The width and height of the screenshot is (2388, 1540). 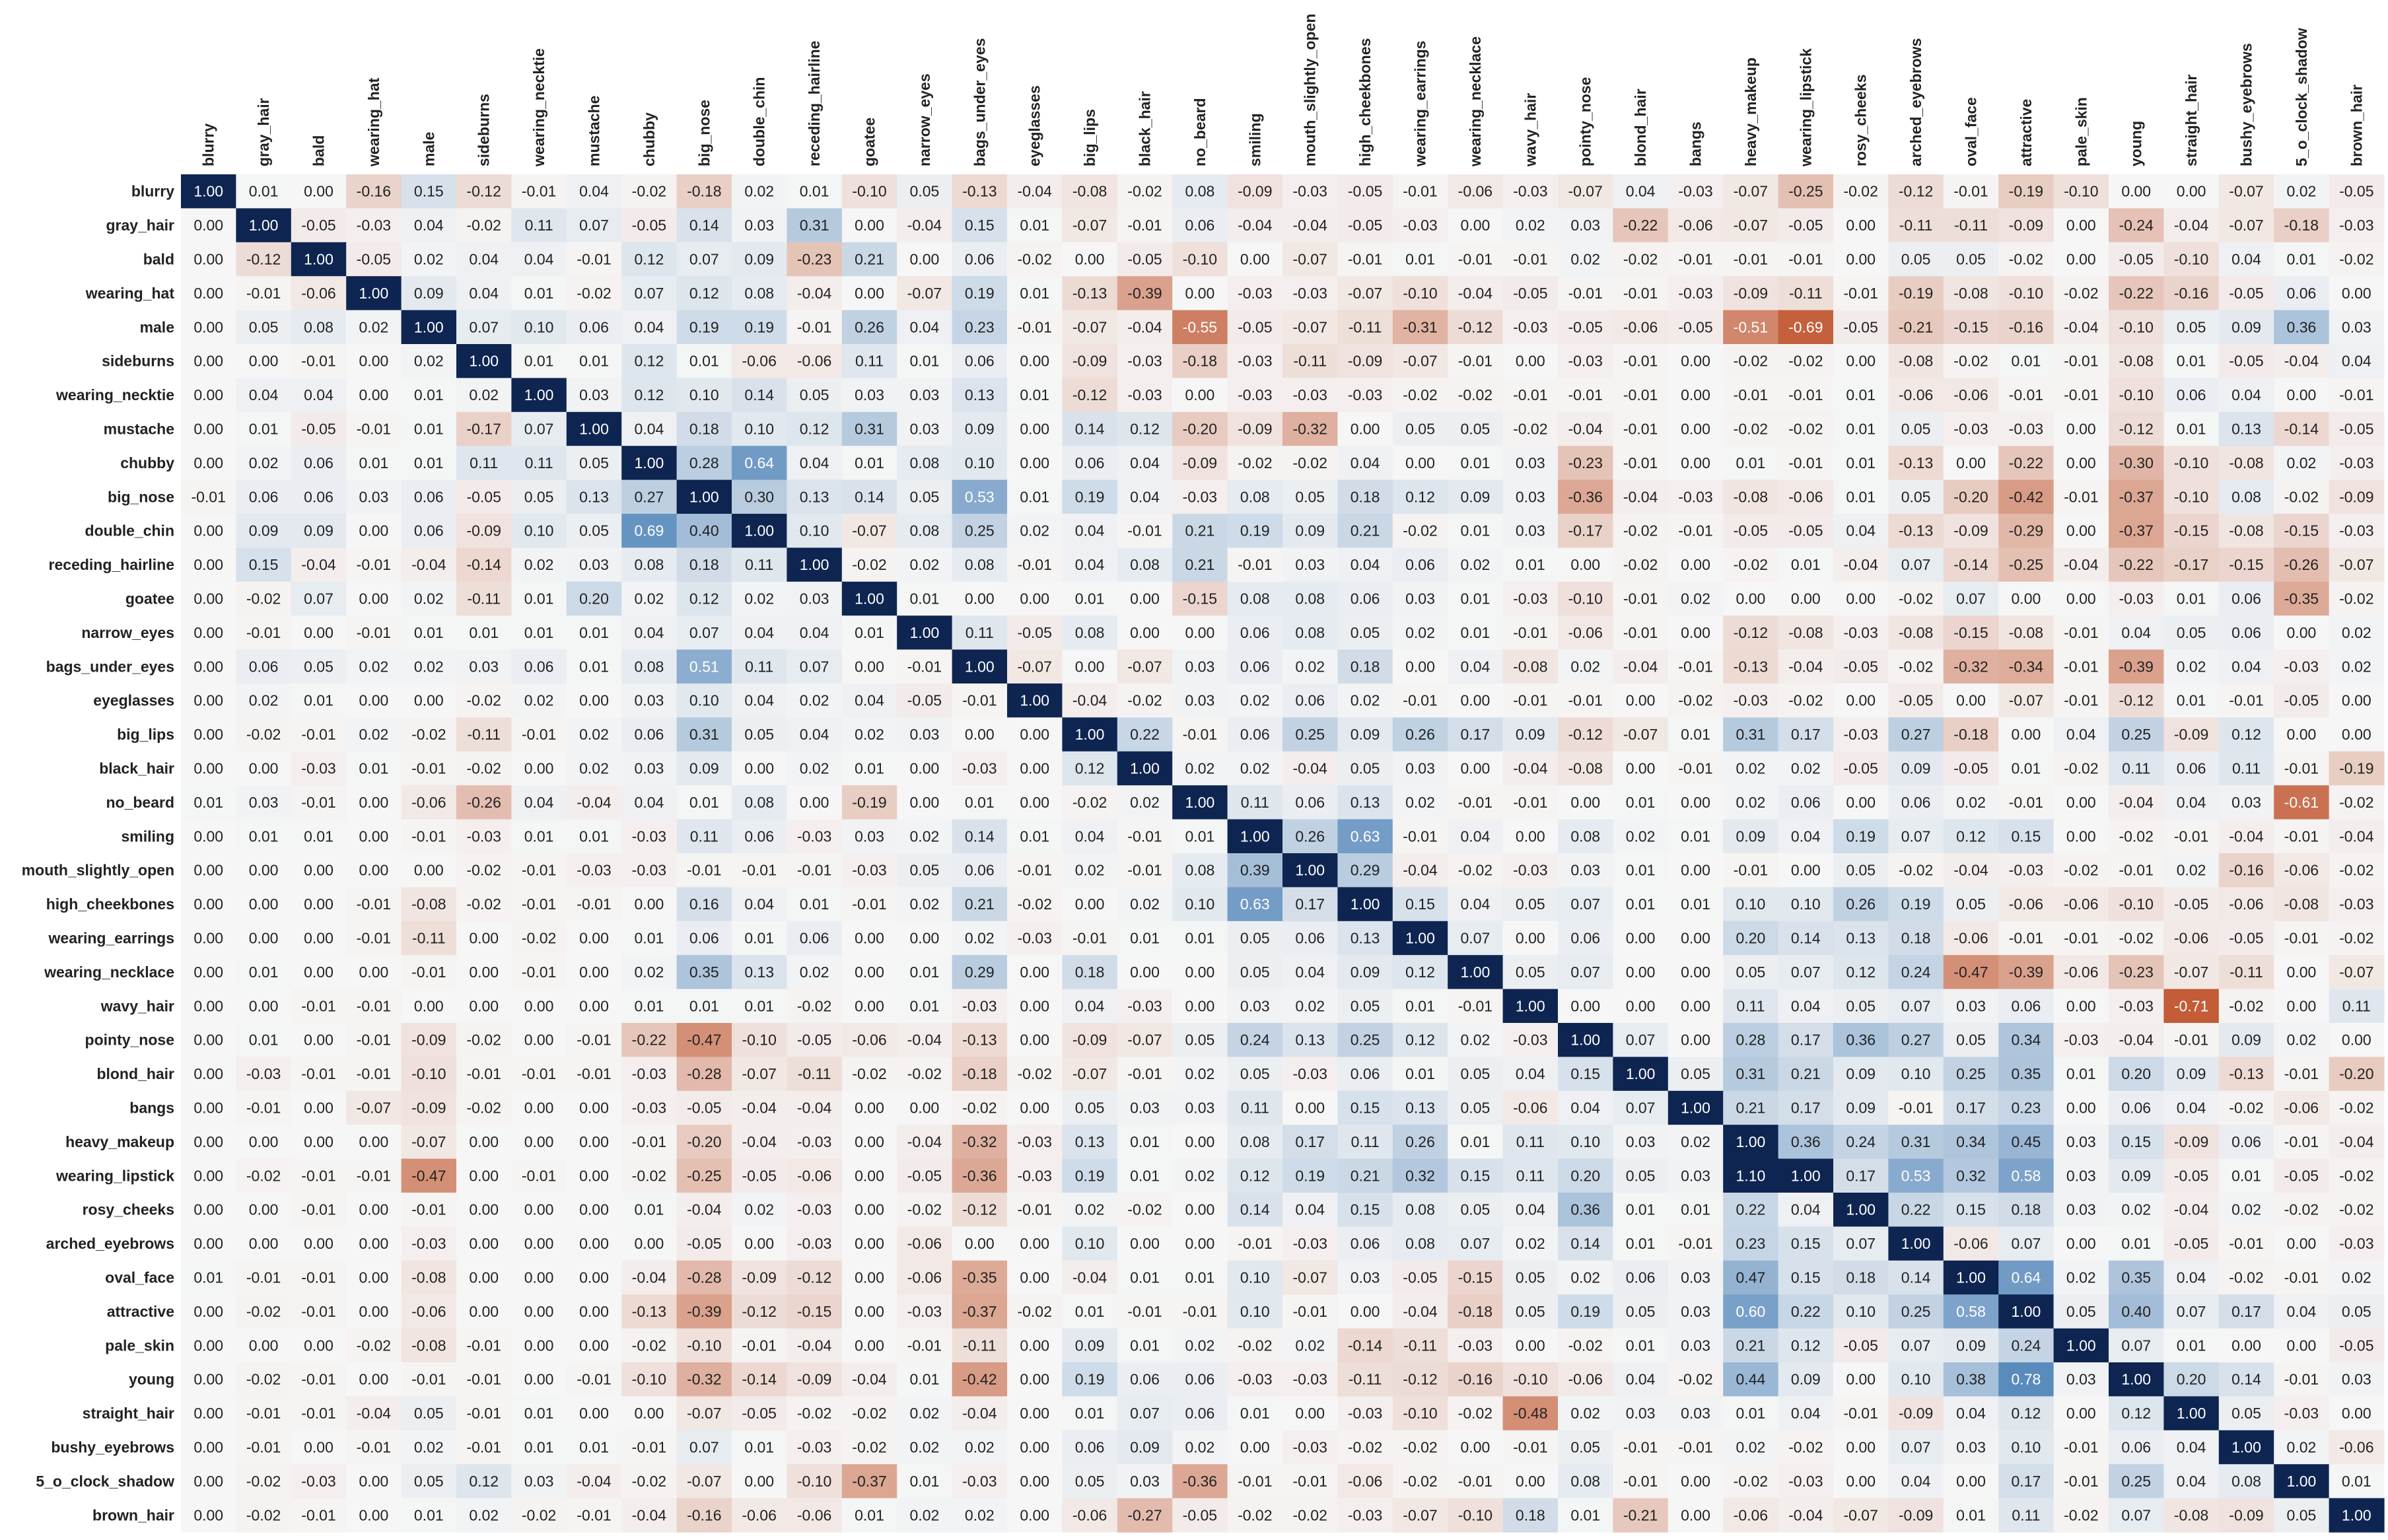 I want to click on cell-value-label: 0.21, so click(x=980, y=904).